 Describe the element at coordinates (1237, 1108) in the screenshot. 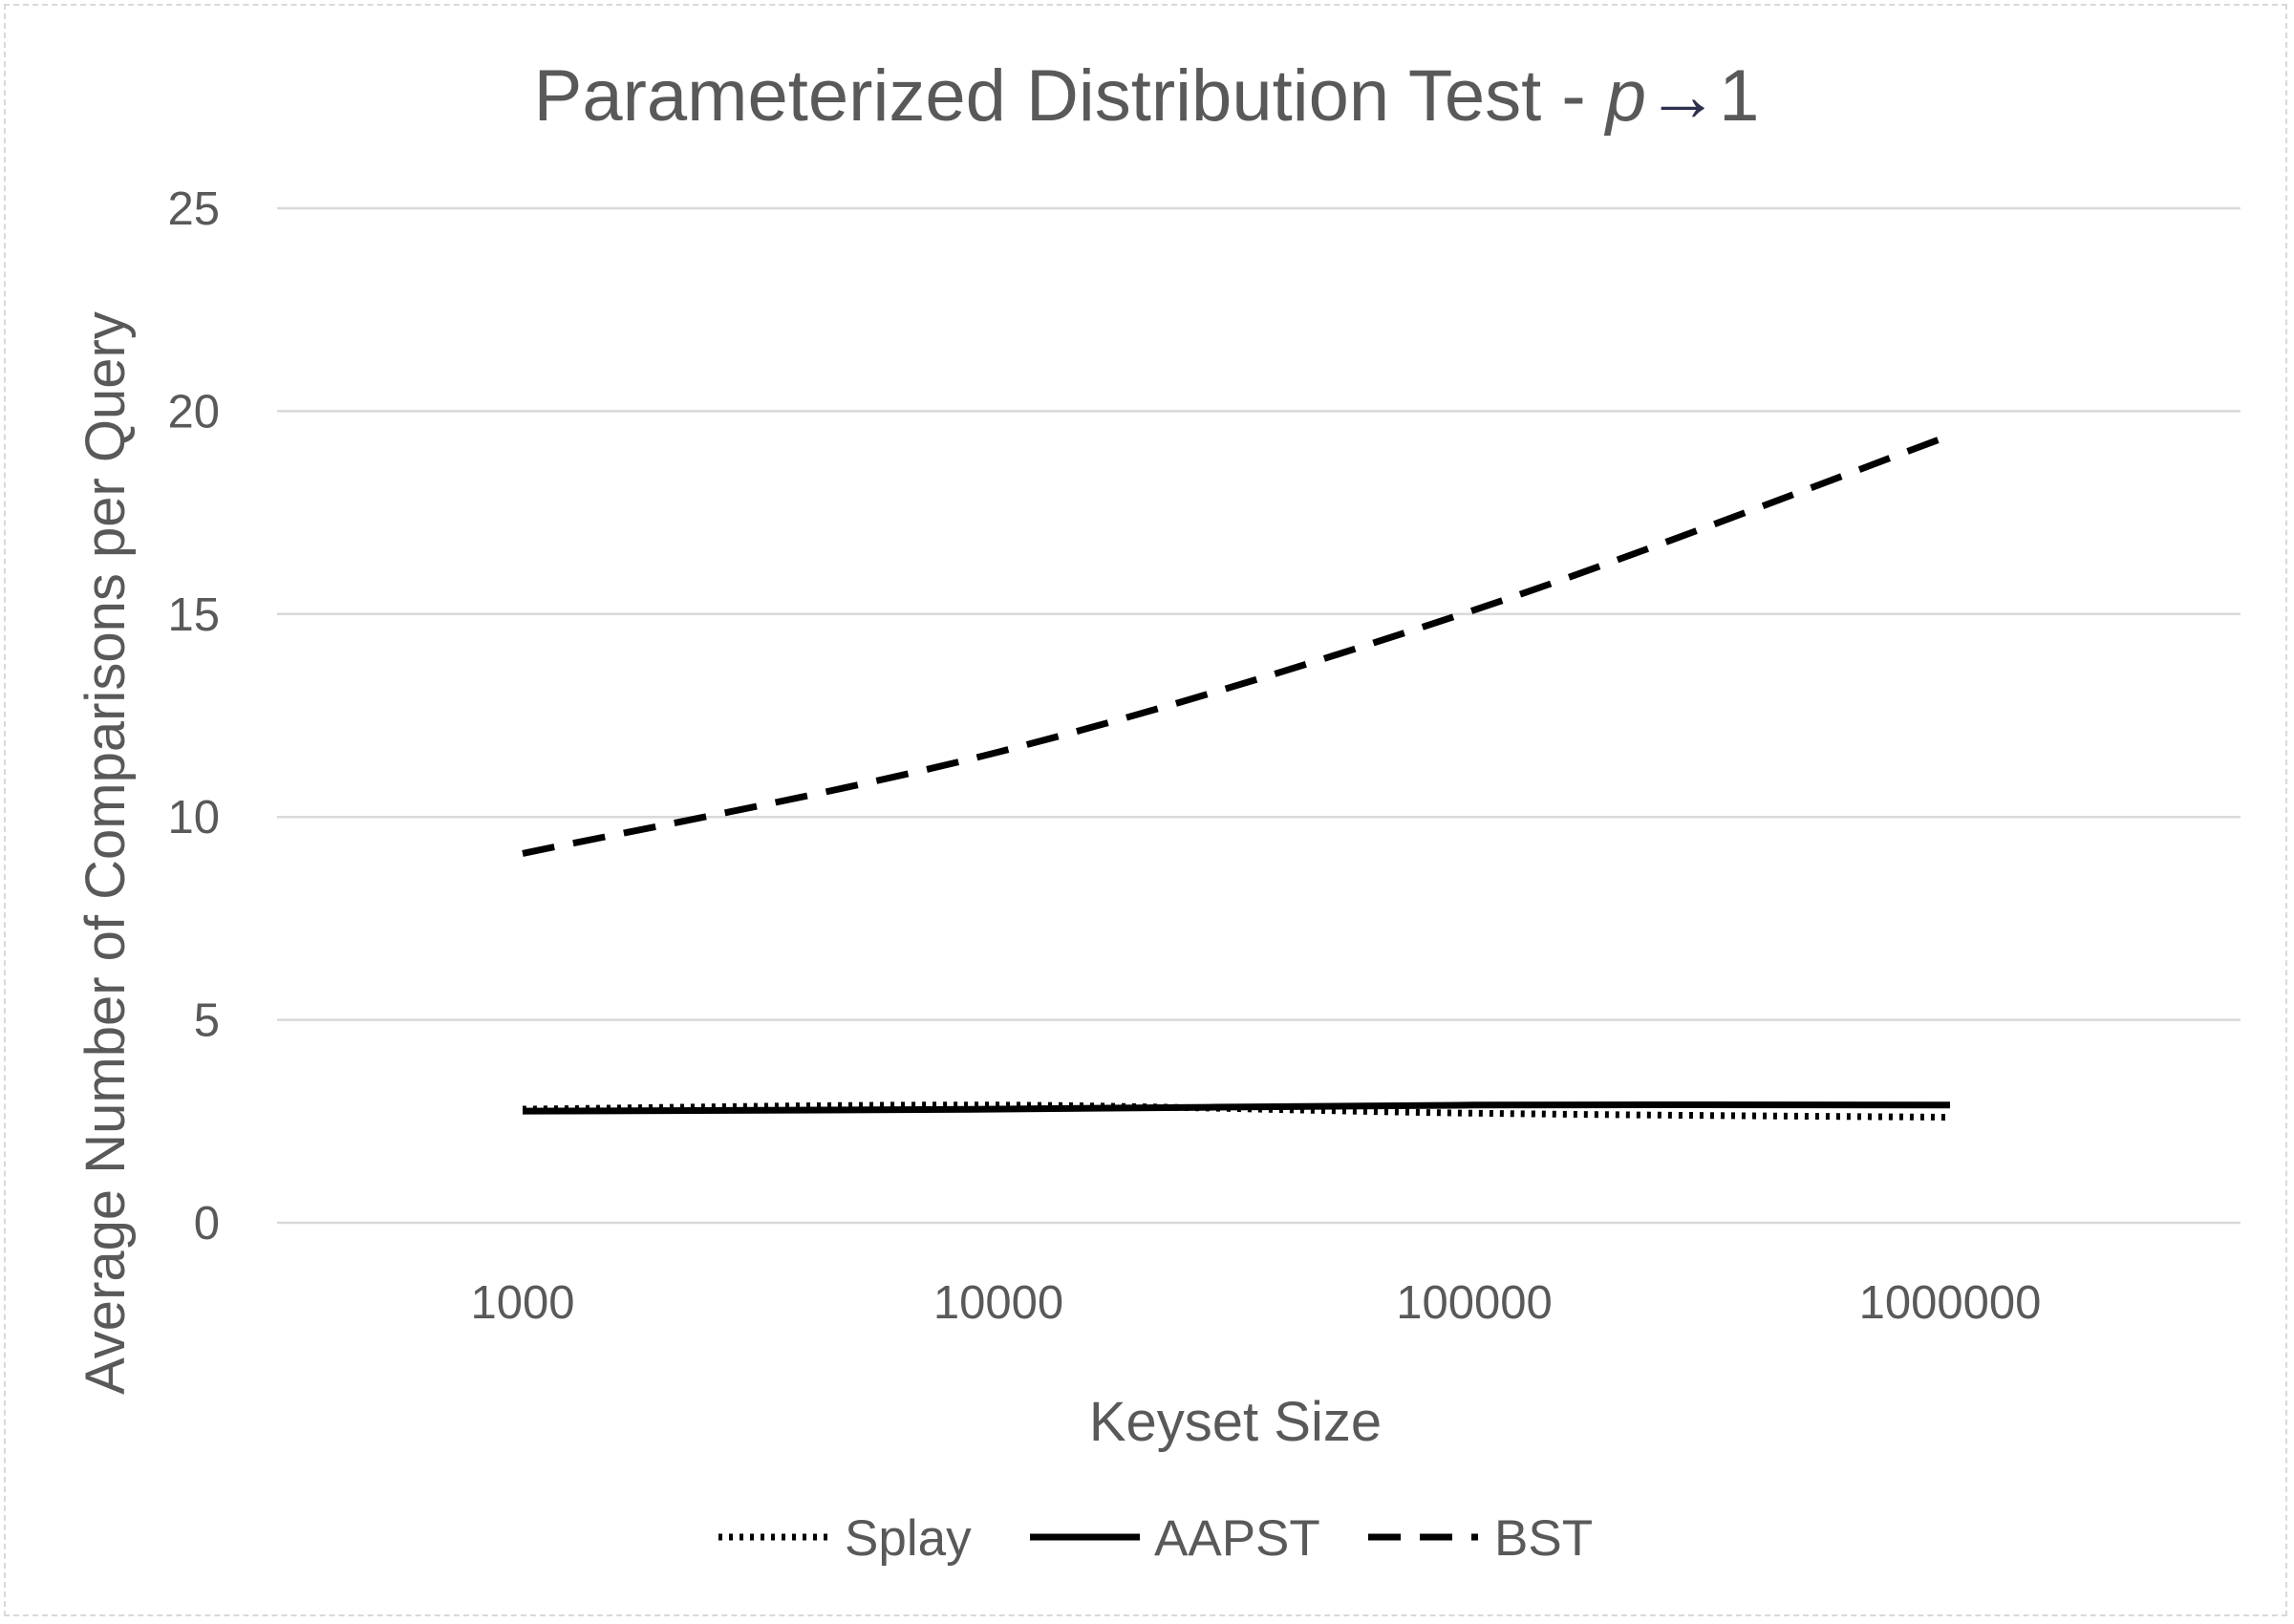

I see `series-line-aapst` at that location.